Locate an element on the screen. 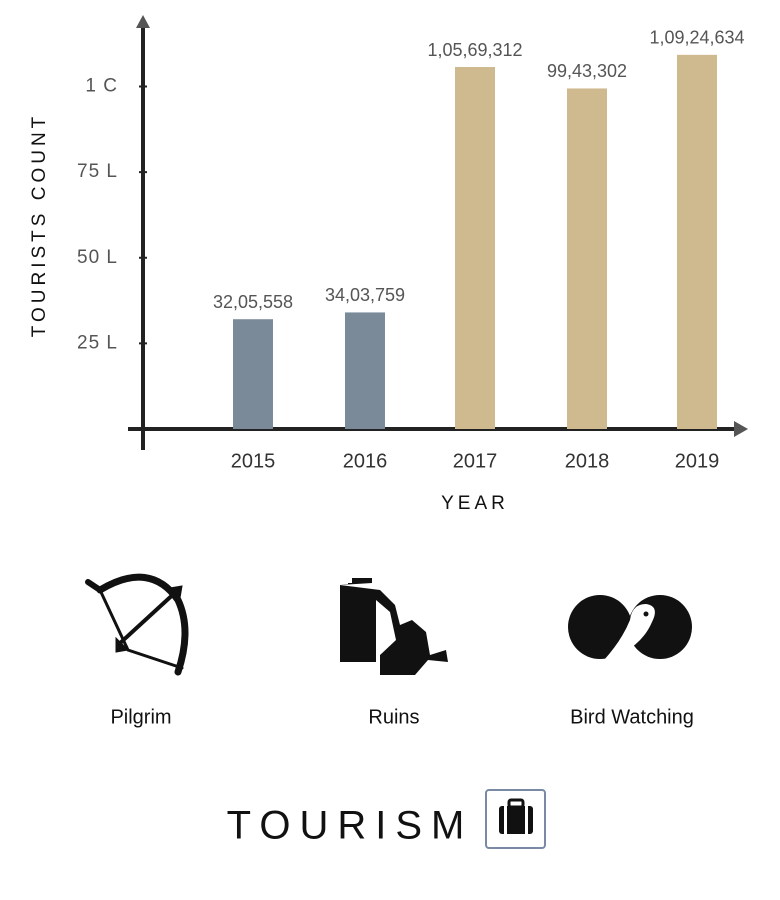 The image size is (780, 900). value-label: 32,05,558 is located at coordinates (253, 302).